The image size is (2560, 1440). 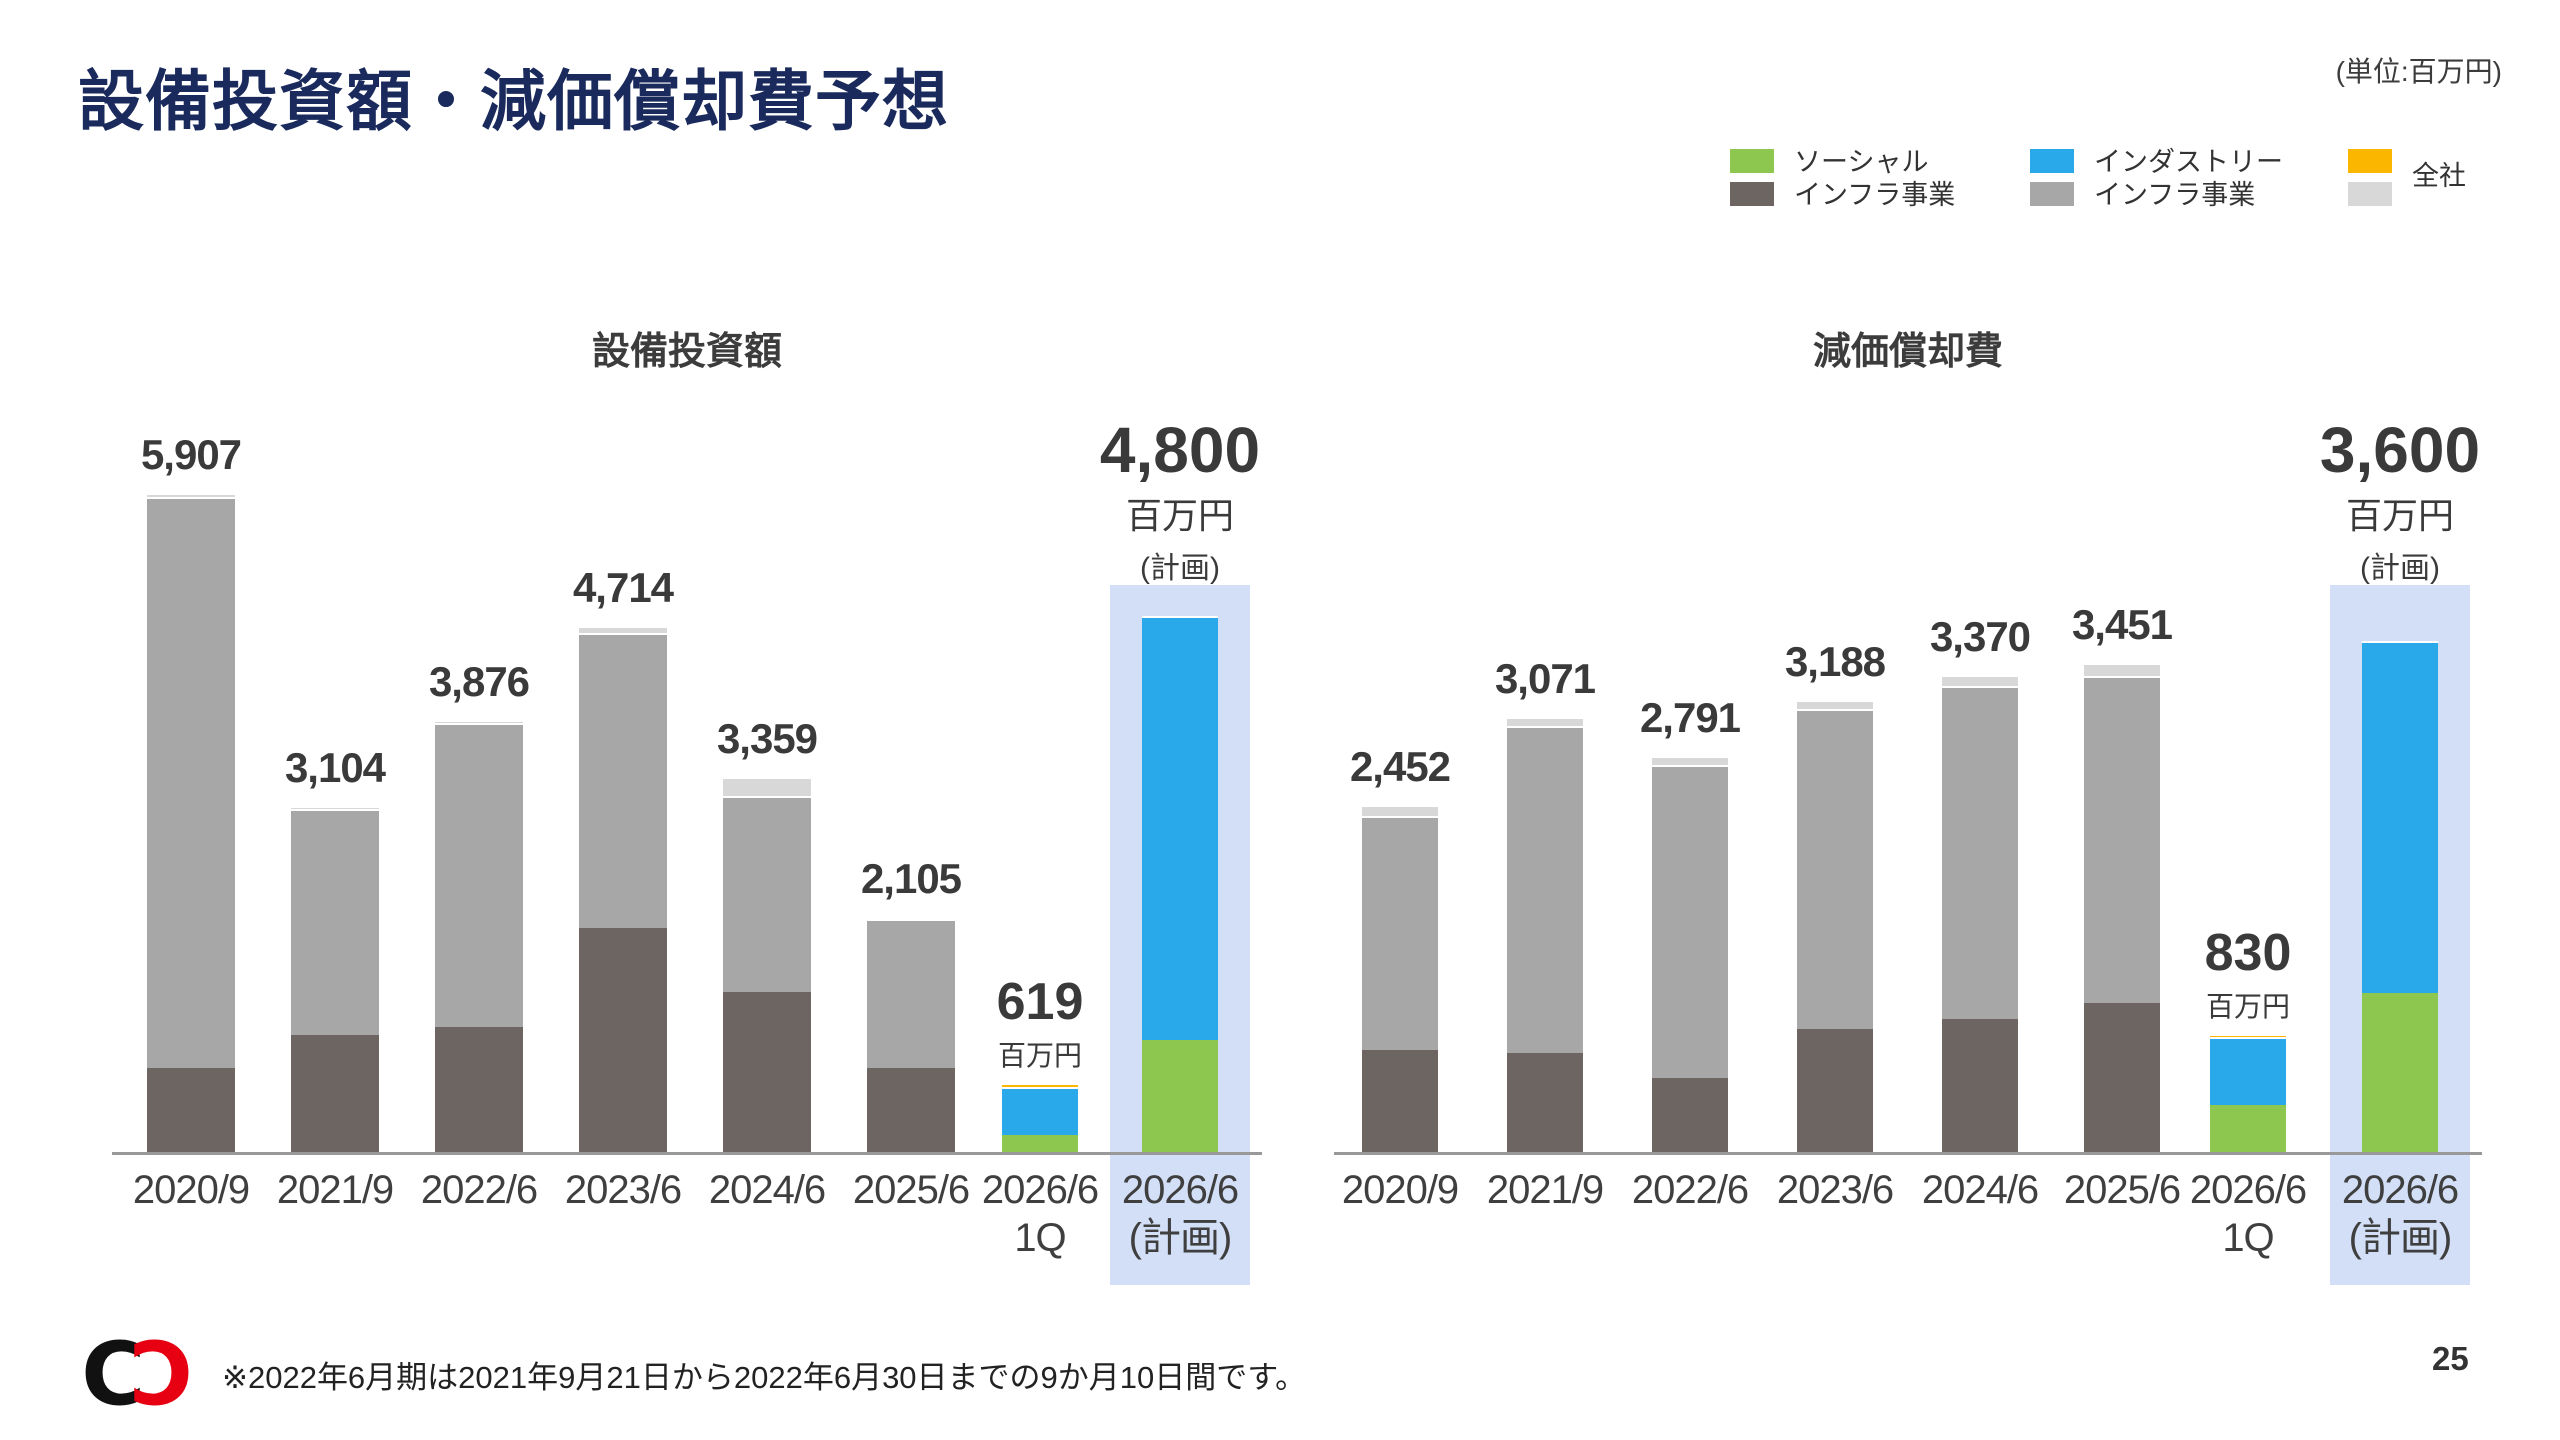 I want to click on plan-annotation: 4,800 百万円 (計画), so click(x=1180, y=501).